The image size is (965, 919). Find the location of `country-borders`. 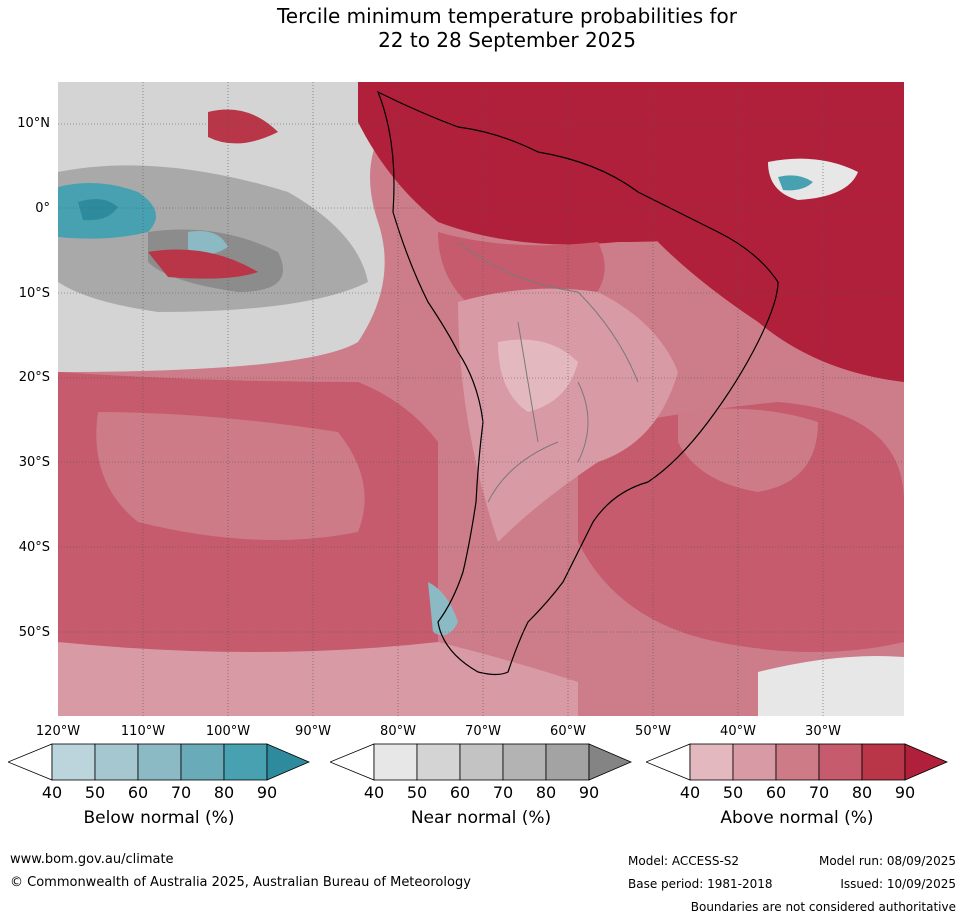

country-borders is located at coordinates (548, 372).